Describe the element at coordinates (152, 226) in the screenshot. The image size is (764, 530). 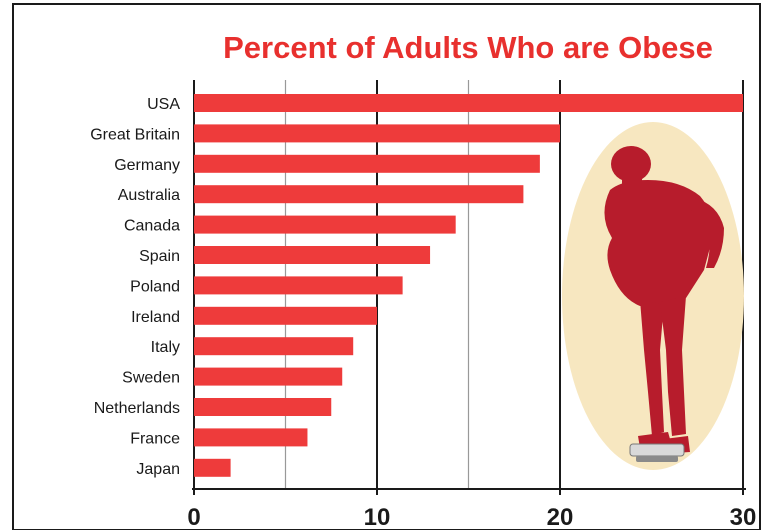
I see `category-label: Canada` at that location.